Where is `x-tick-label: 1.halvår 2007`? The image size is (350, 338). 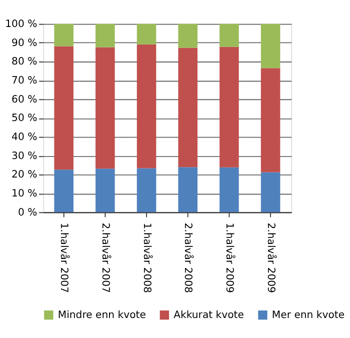 x-tick-label: 1.halvår 2007 is located at coordinates (64, 257).